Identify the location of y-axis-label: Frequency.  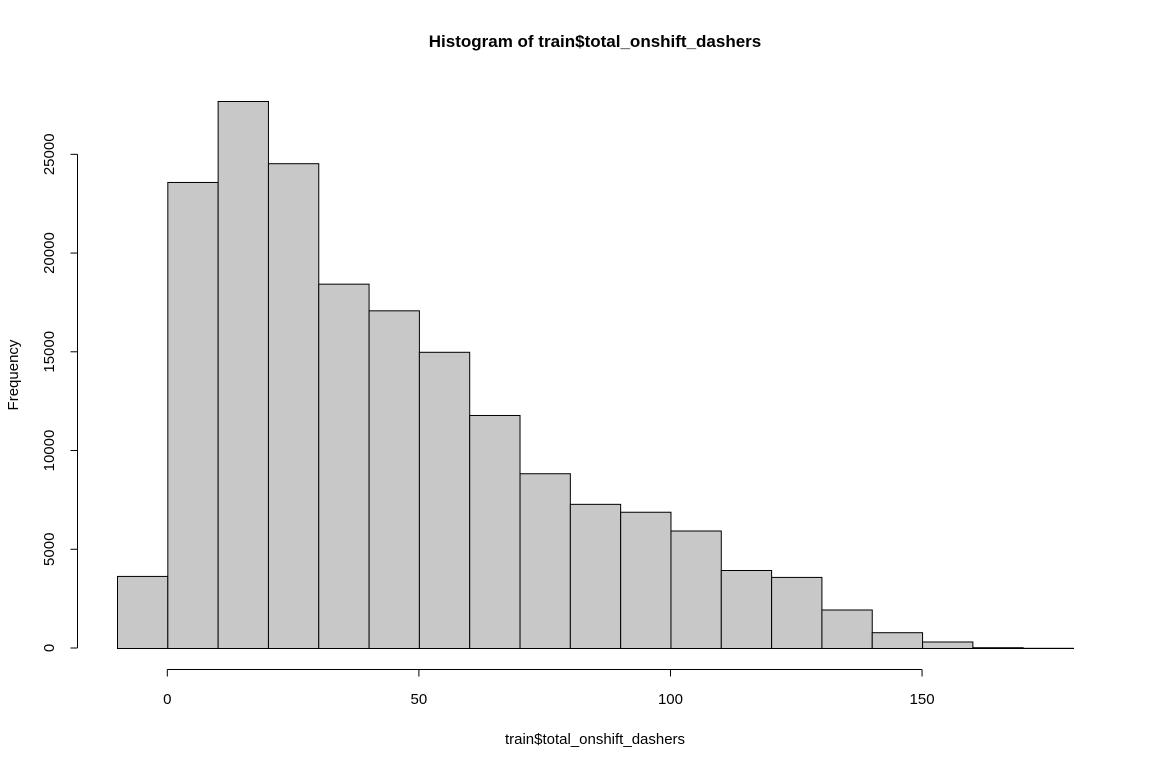
(13, 374).